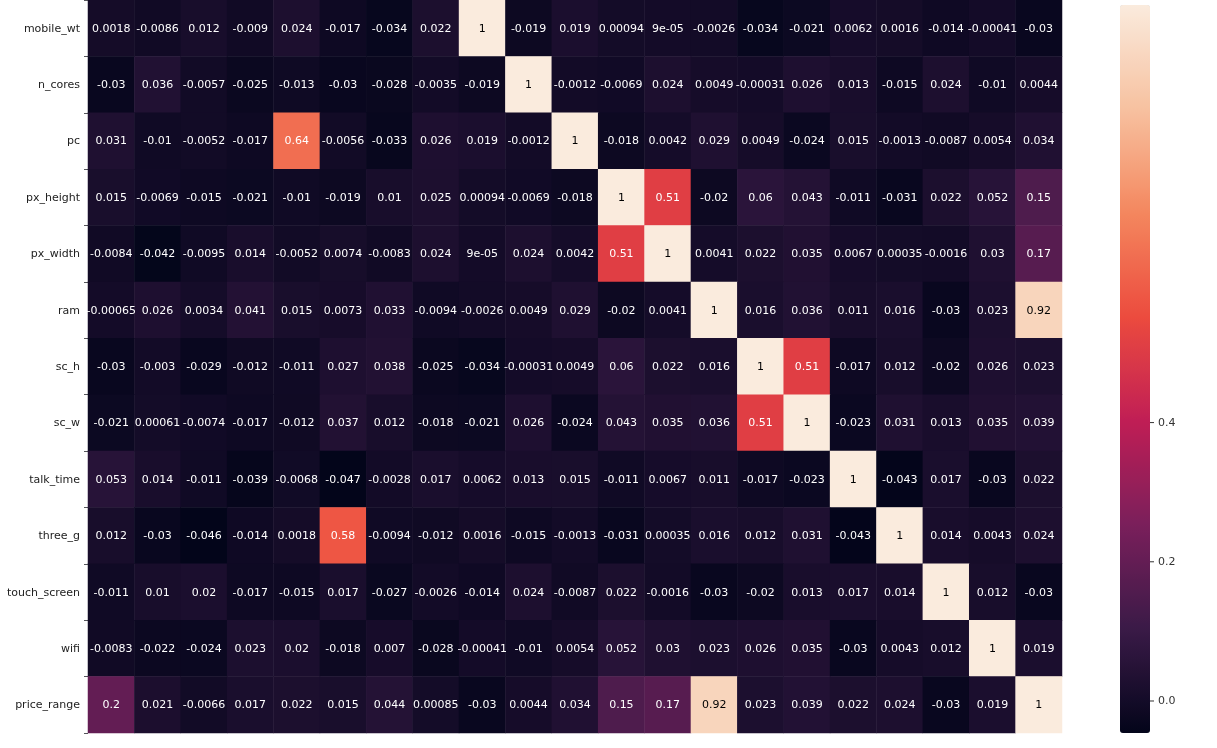  Describe the element at coordinates (760, 648) in the screenshot. I see `data-label: 0.026` at that location.